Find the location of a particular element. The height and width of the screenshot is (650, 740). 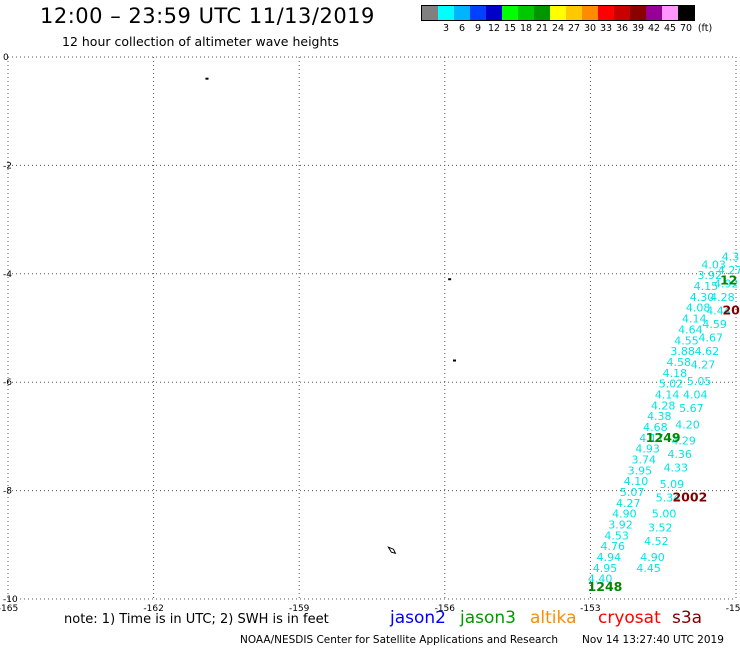

swh-value-label: 4.67 is located at coordinates (711, 338).